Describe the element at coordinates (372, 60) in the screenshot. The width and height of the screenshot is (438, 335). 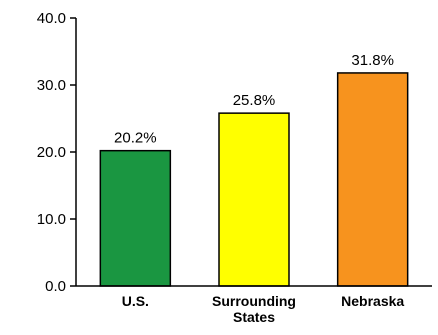
I see `data-label: 31.8%` at that location.